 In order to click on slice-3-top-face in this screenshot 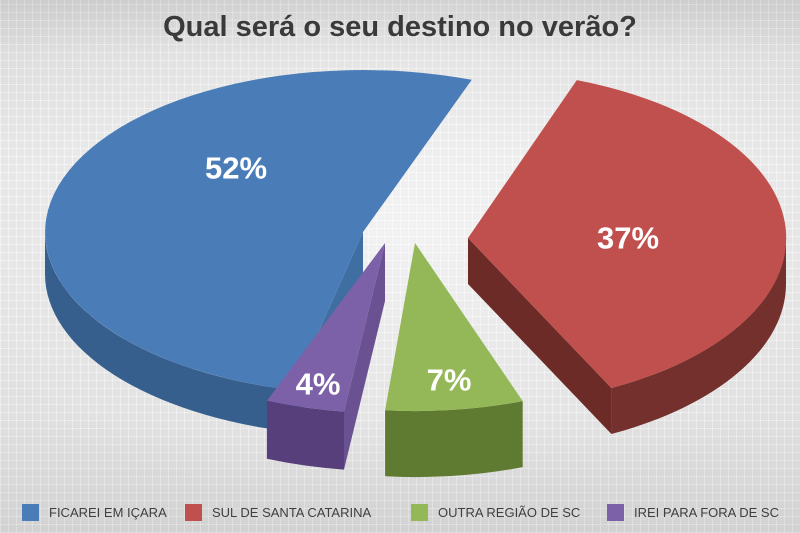, I will do `click(325, 327)`.